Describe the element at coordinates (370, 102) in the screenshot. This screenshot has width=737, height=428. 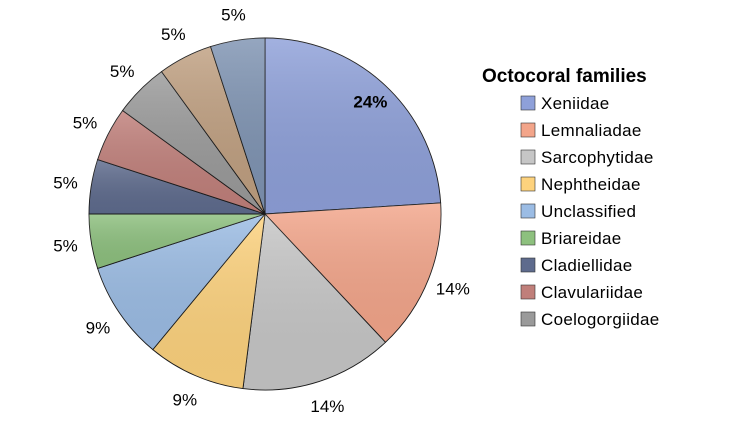
I see `pie-value-label: 24%` at that location.